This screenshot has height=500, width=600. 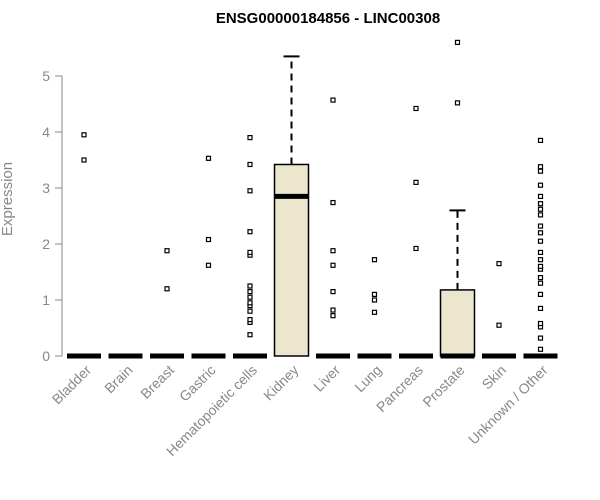 I want to click on y-axis-label: Expression, so click(x=8, y=199).